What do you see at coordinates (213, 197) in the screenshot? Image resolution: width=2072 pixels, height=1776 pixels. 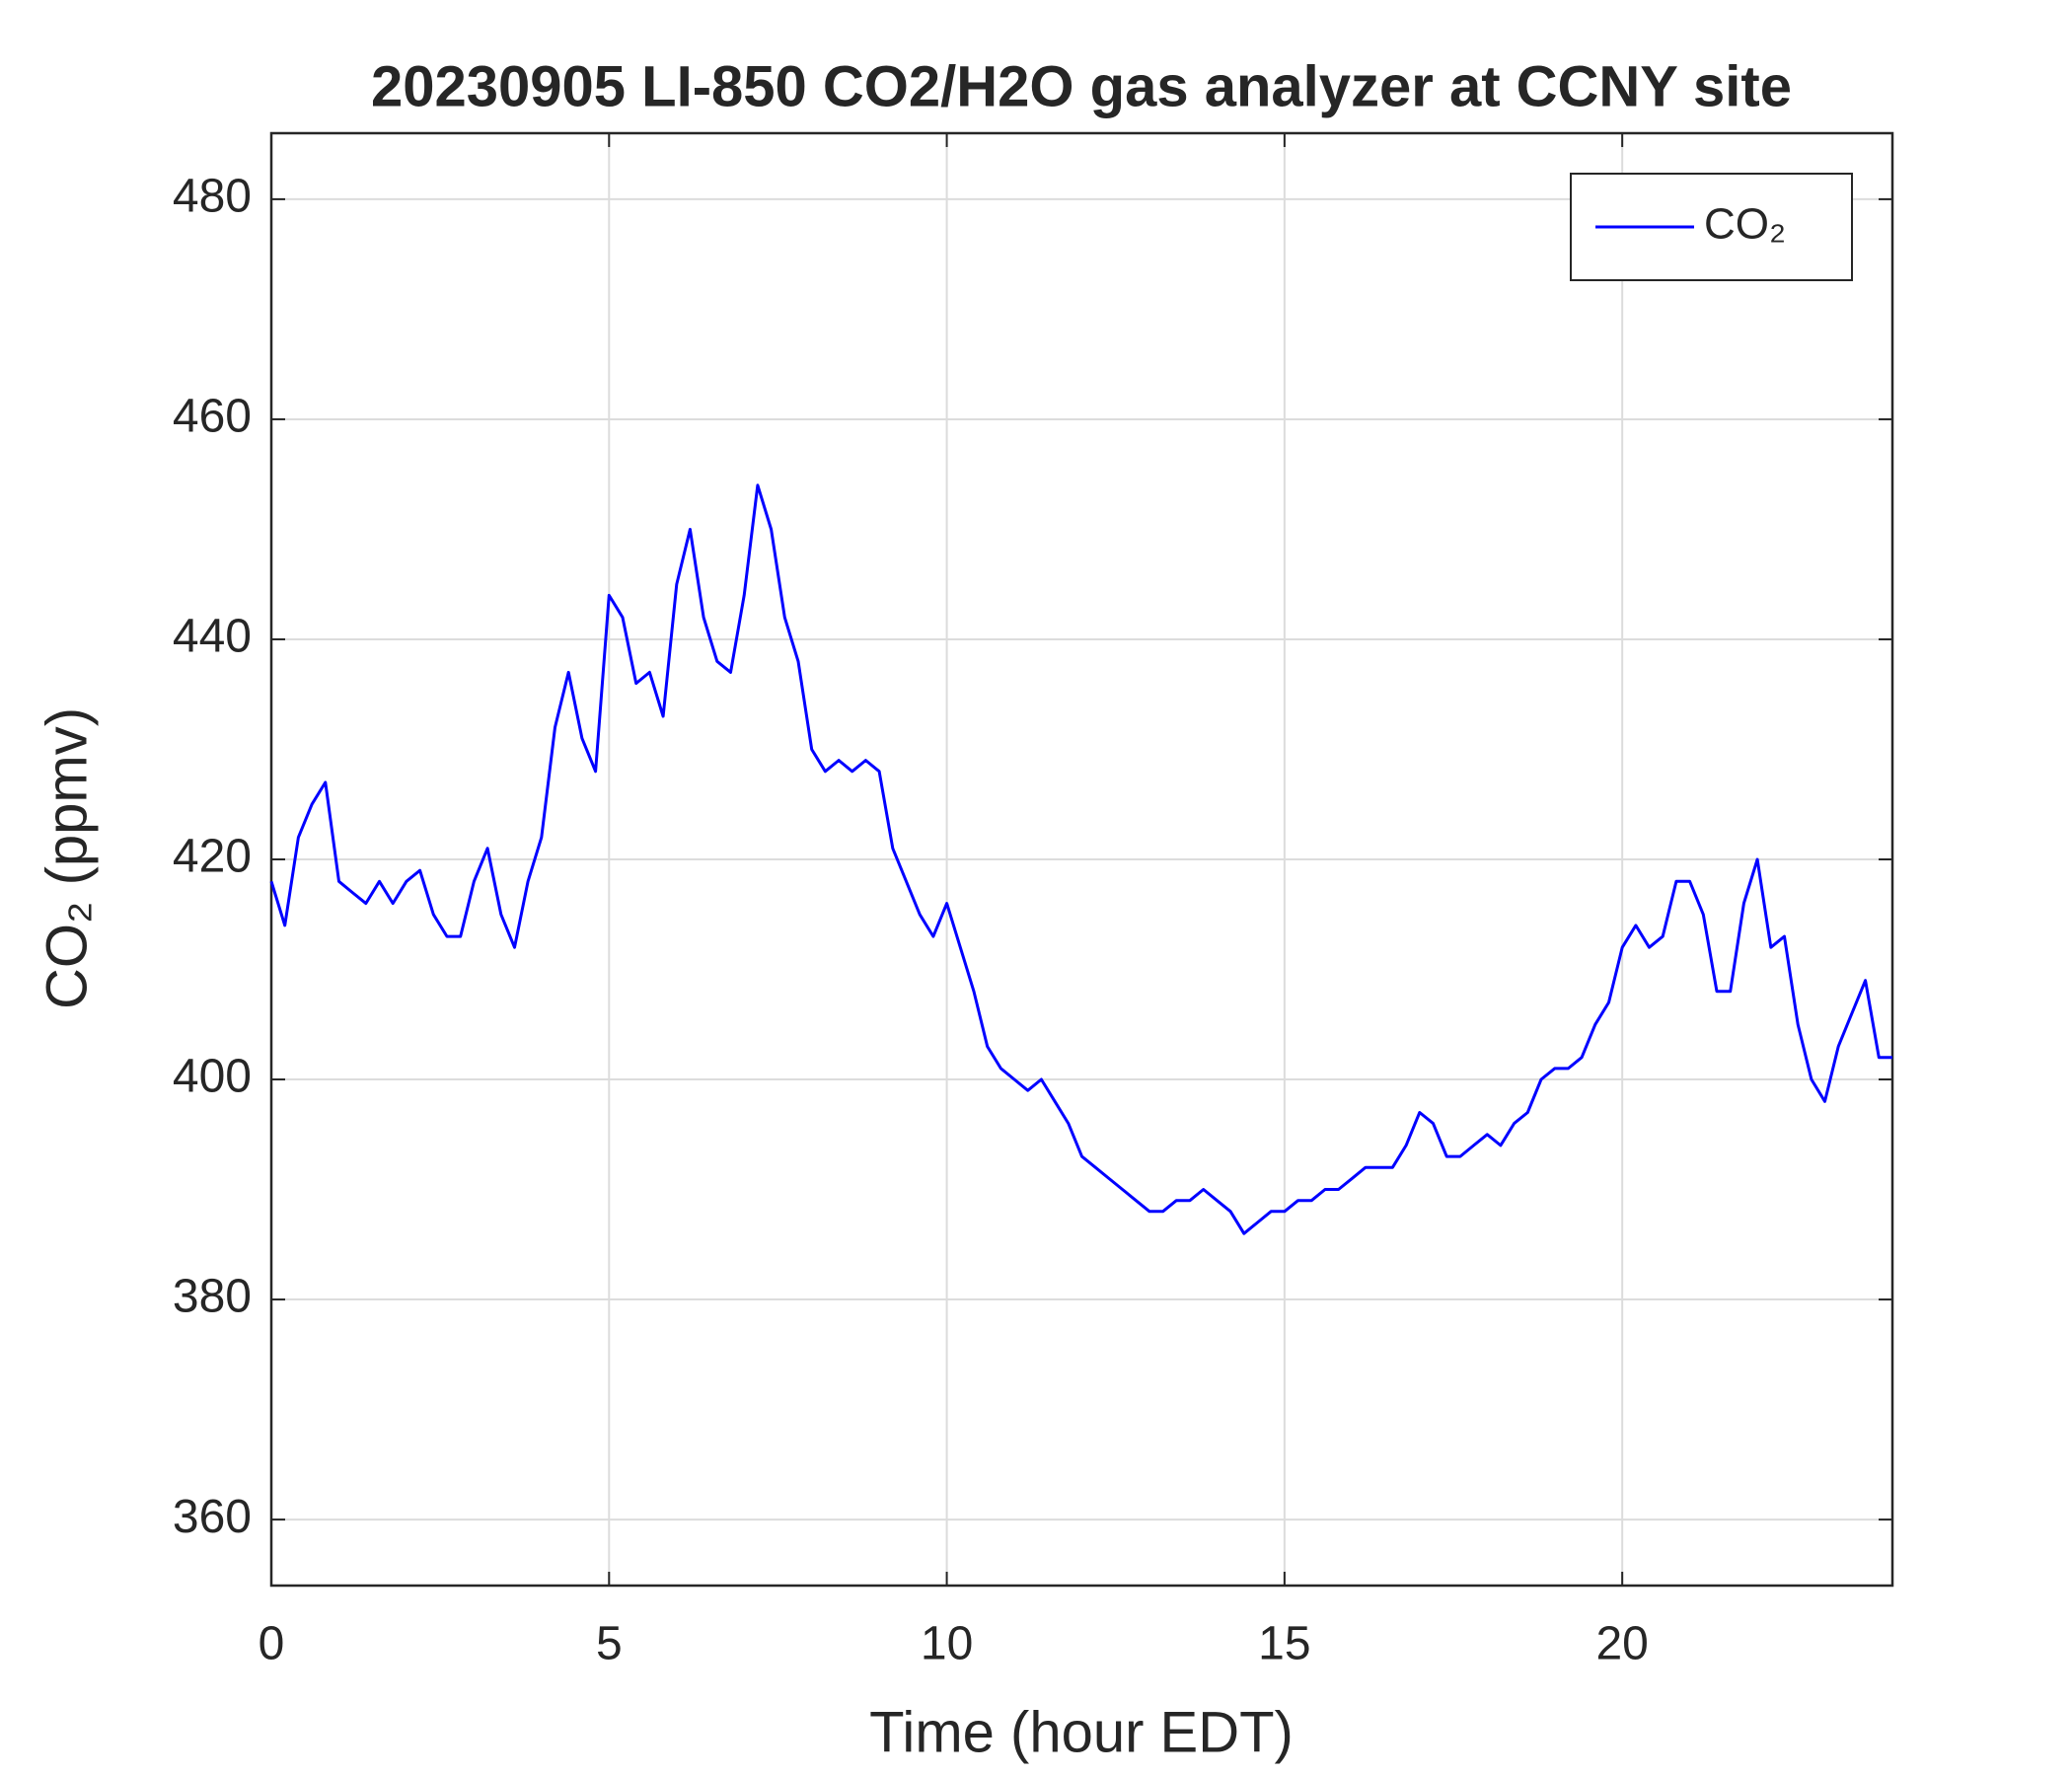 I see `y-tick-label: 480` at bounding box center [213, 197].